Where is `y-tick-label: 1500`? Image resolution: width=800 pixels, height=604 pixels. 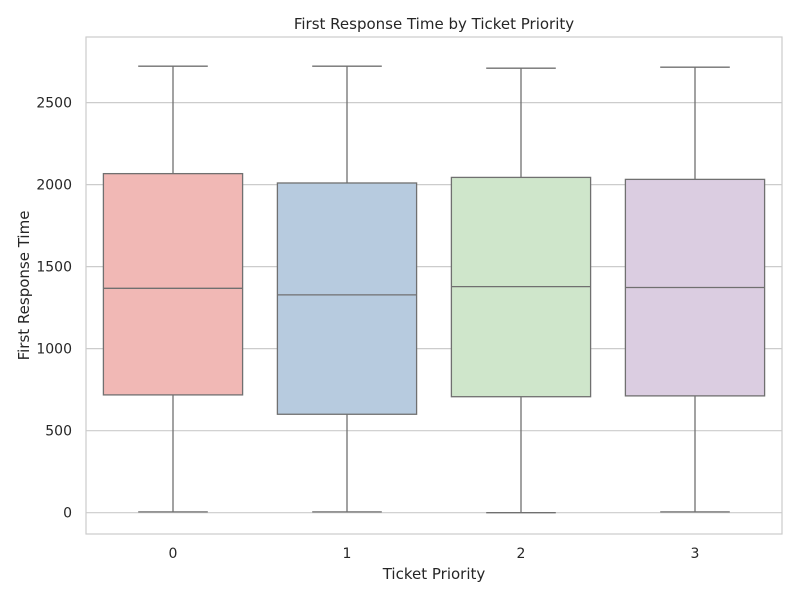 y-tick-label: 1500 is located at coordinates (54, 268).